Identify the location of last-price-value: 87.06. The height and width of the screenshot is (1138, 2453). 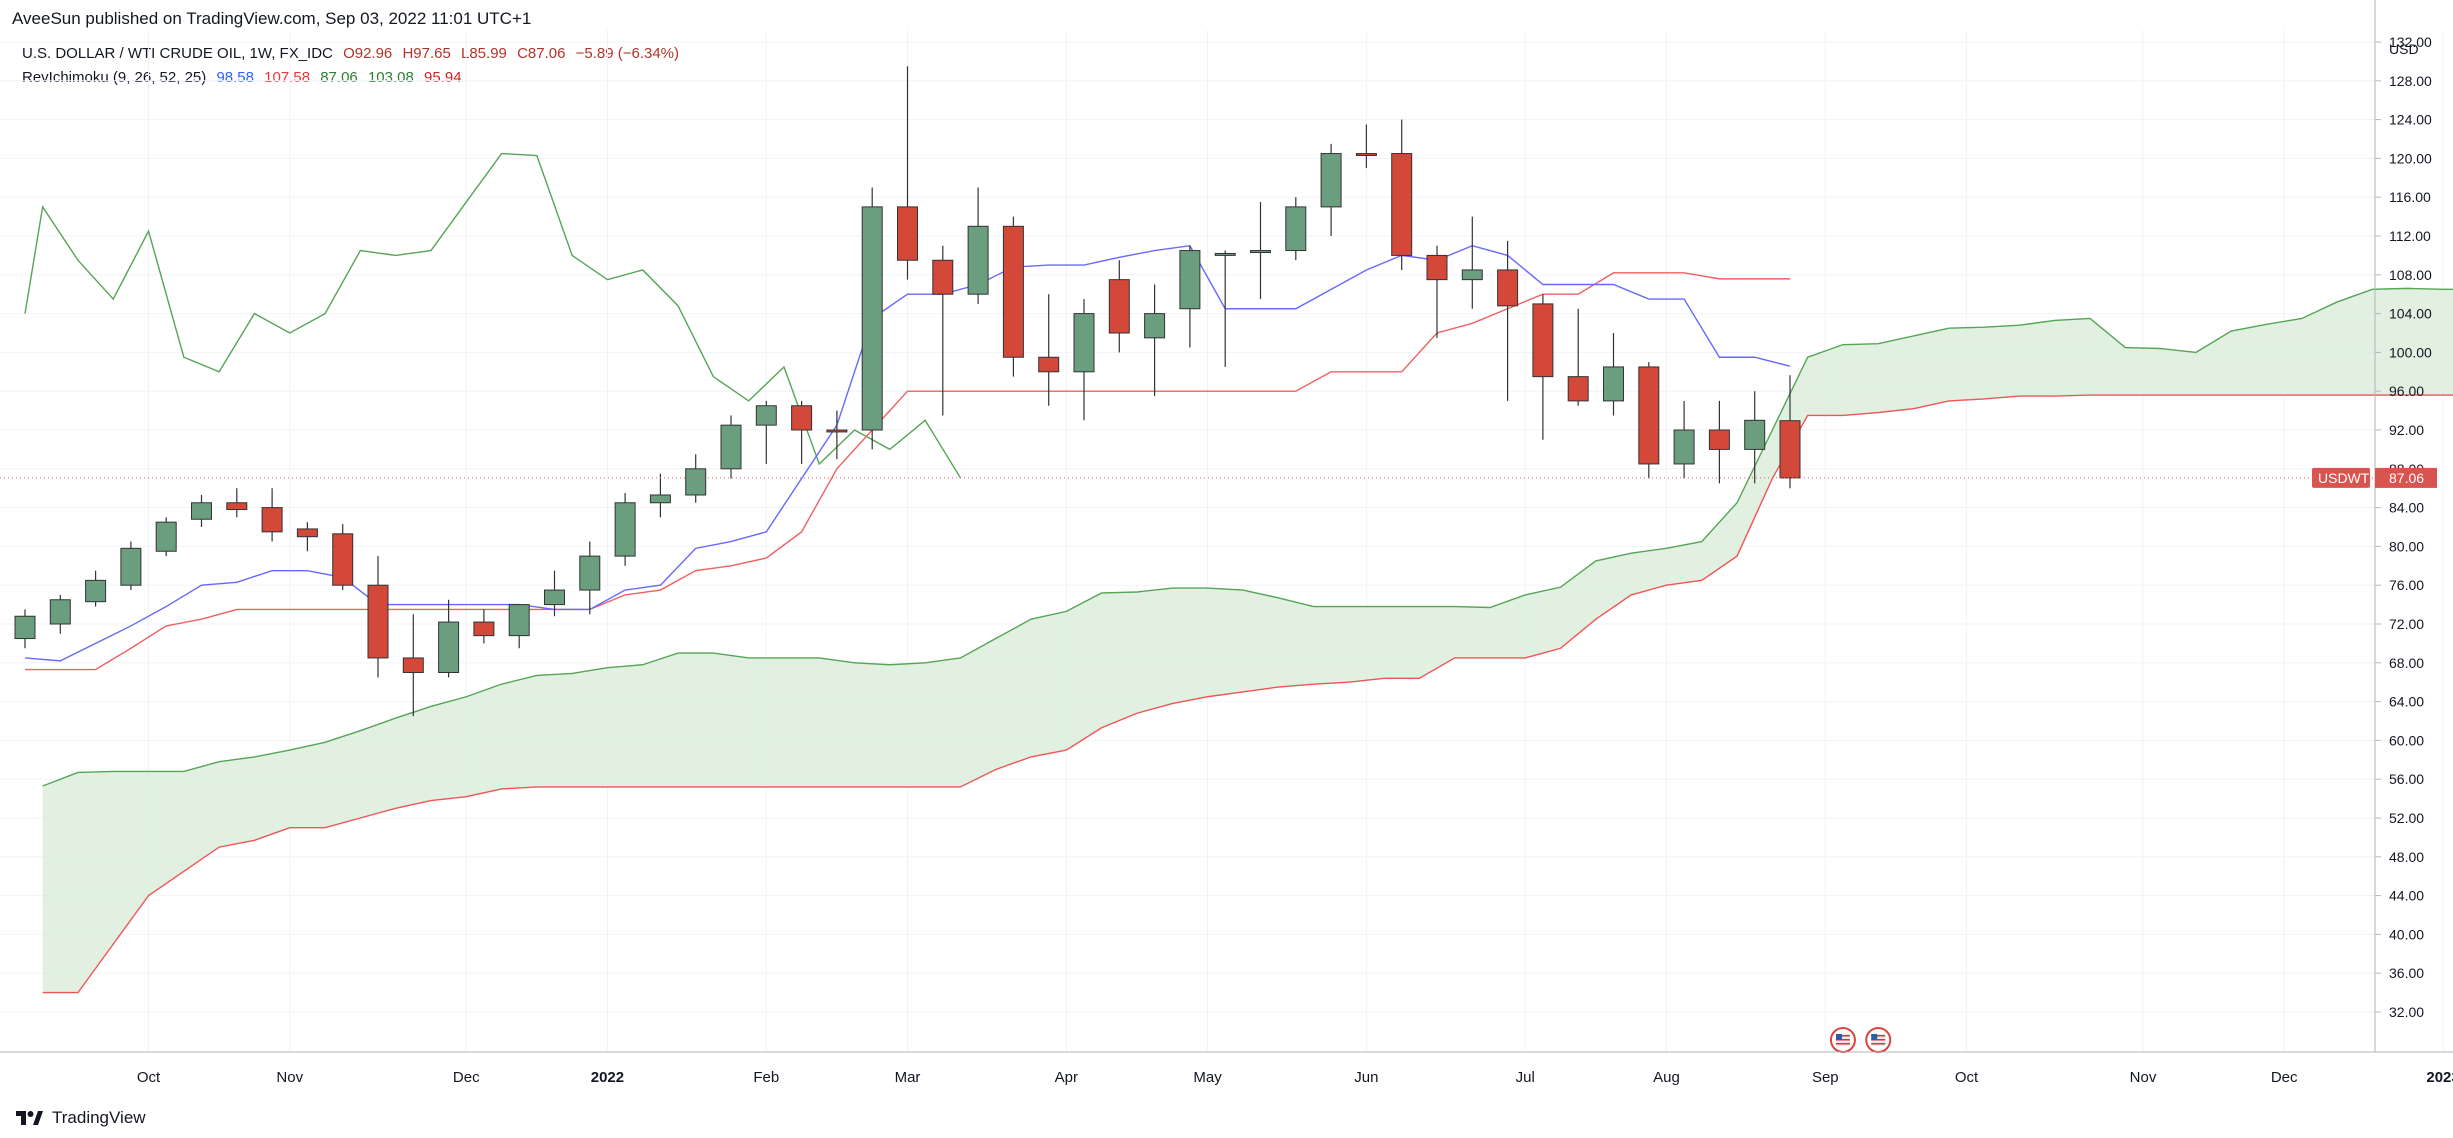
(2406, 478).